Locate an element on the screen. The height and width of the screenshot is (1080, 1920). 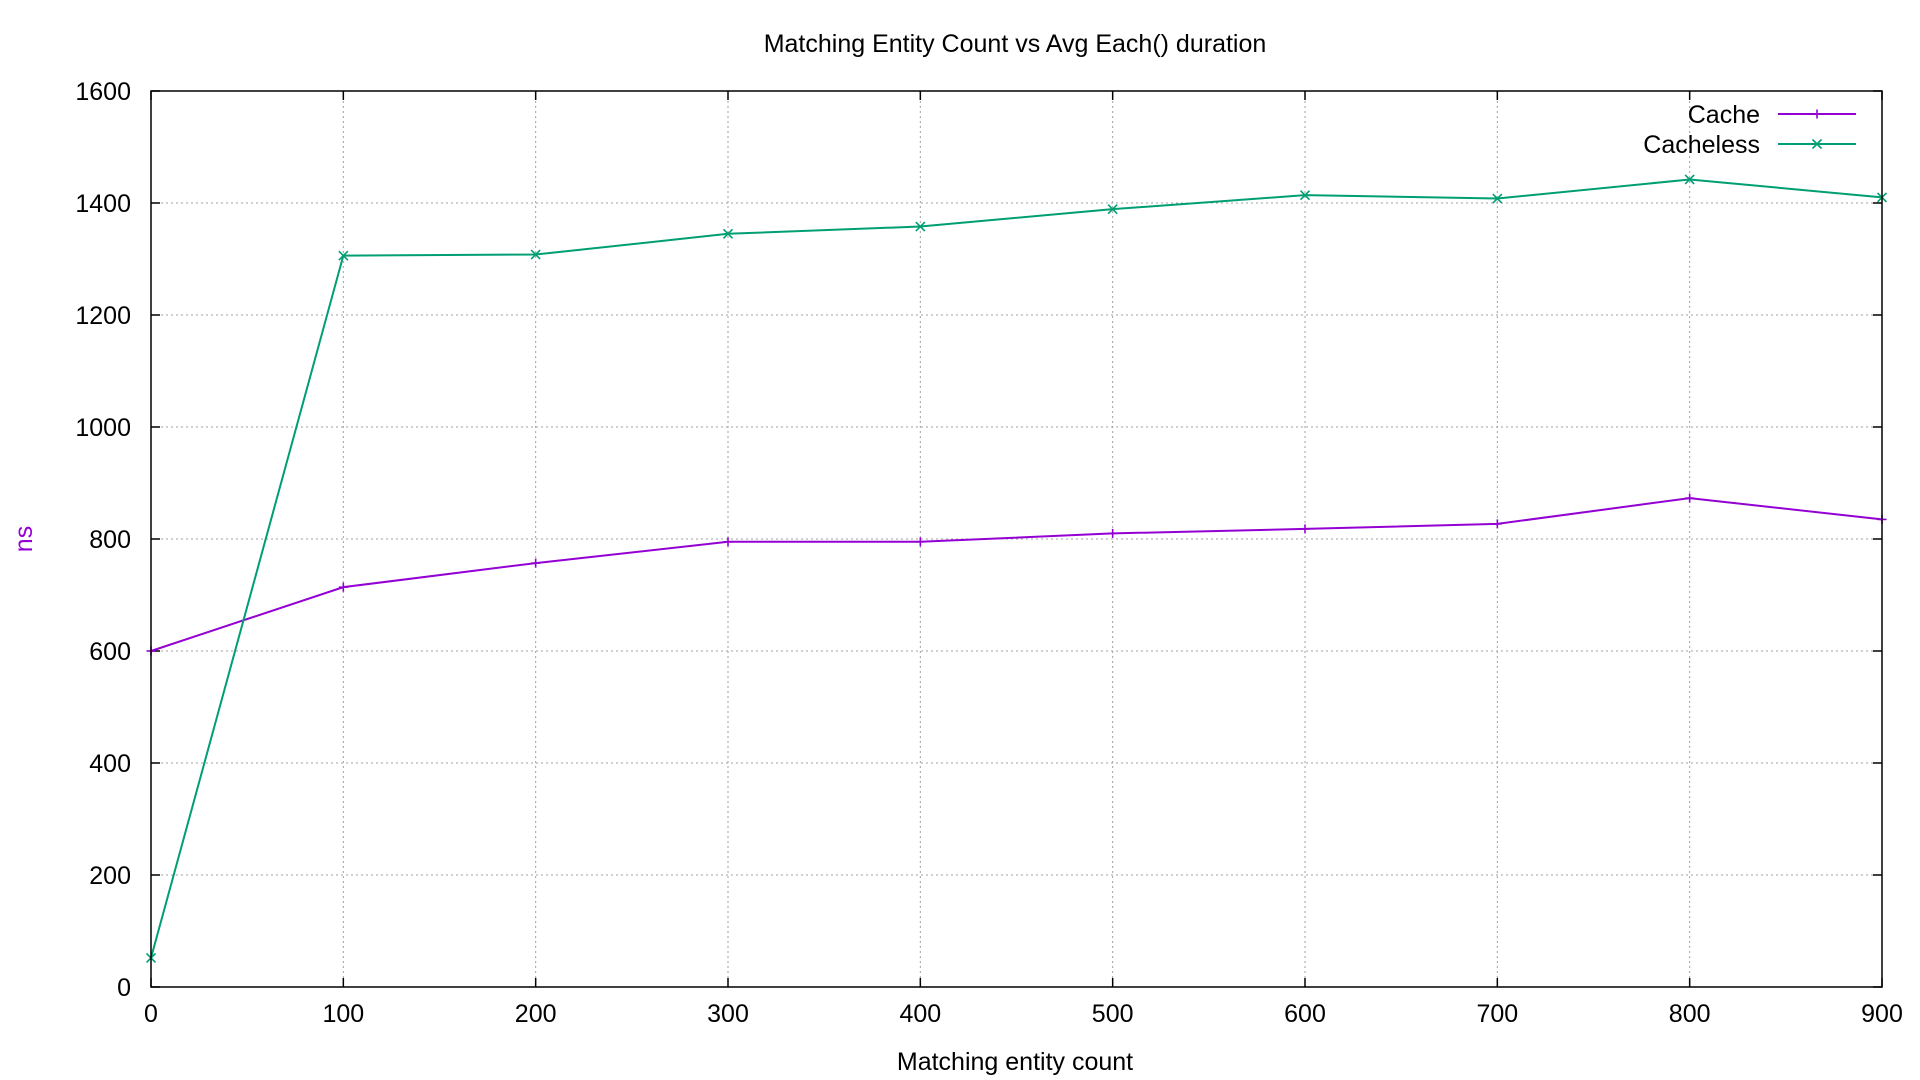
y-tick-label: 400 is located at coordinates (110, 764).